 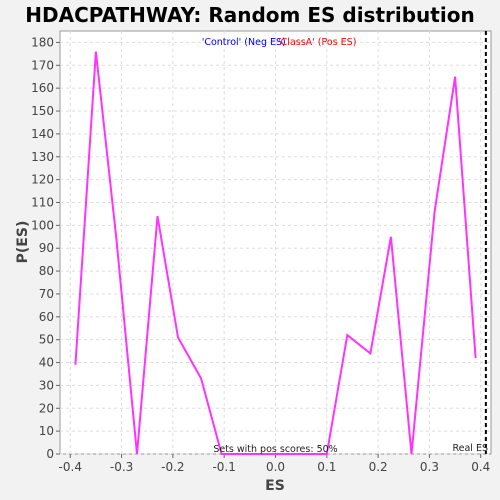 What do you see at coordinates (249, 15) in the screenshot?
I see `chart-title: HDACPATHWAY: Random ES distribution` at bounding box center [249, 15].